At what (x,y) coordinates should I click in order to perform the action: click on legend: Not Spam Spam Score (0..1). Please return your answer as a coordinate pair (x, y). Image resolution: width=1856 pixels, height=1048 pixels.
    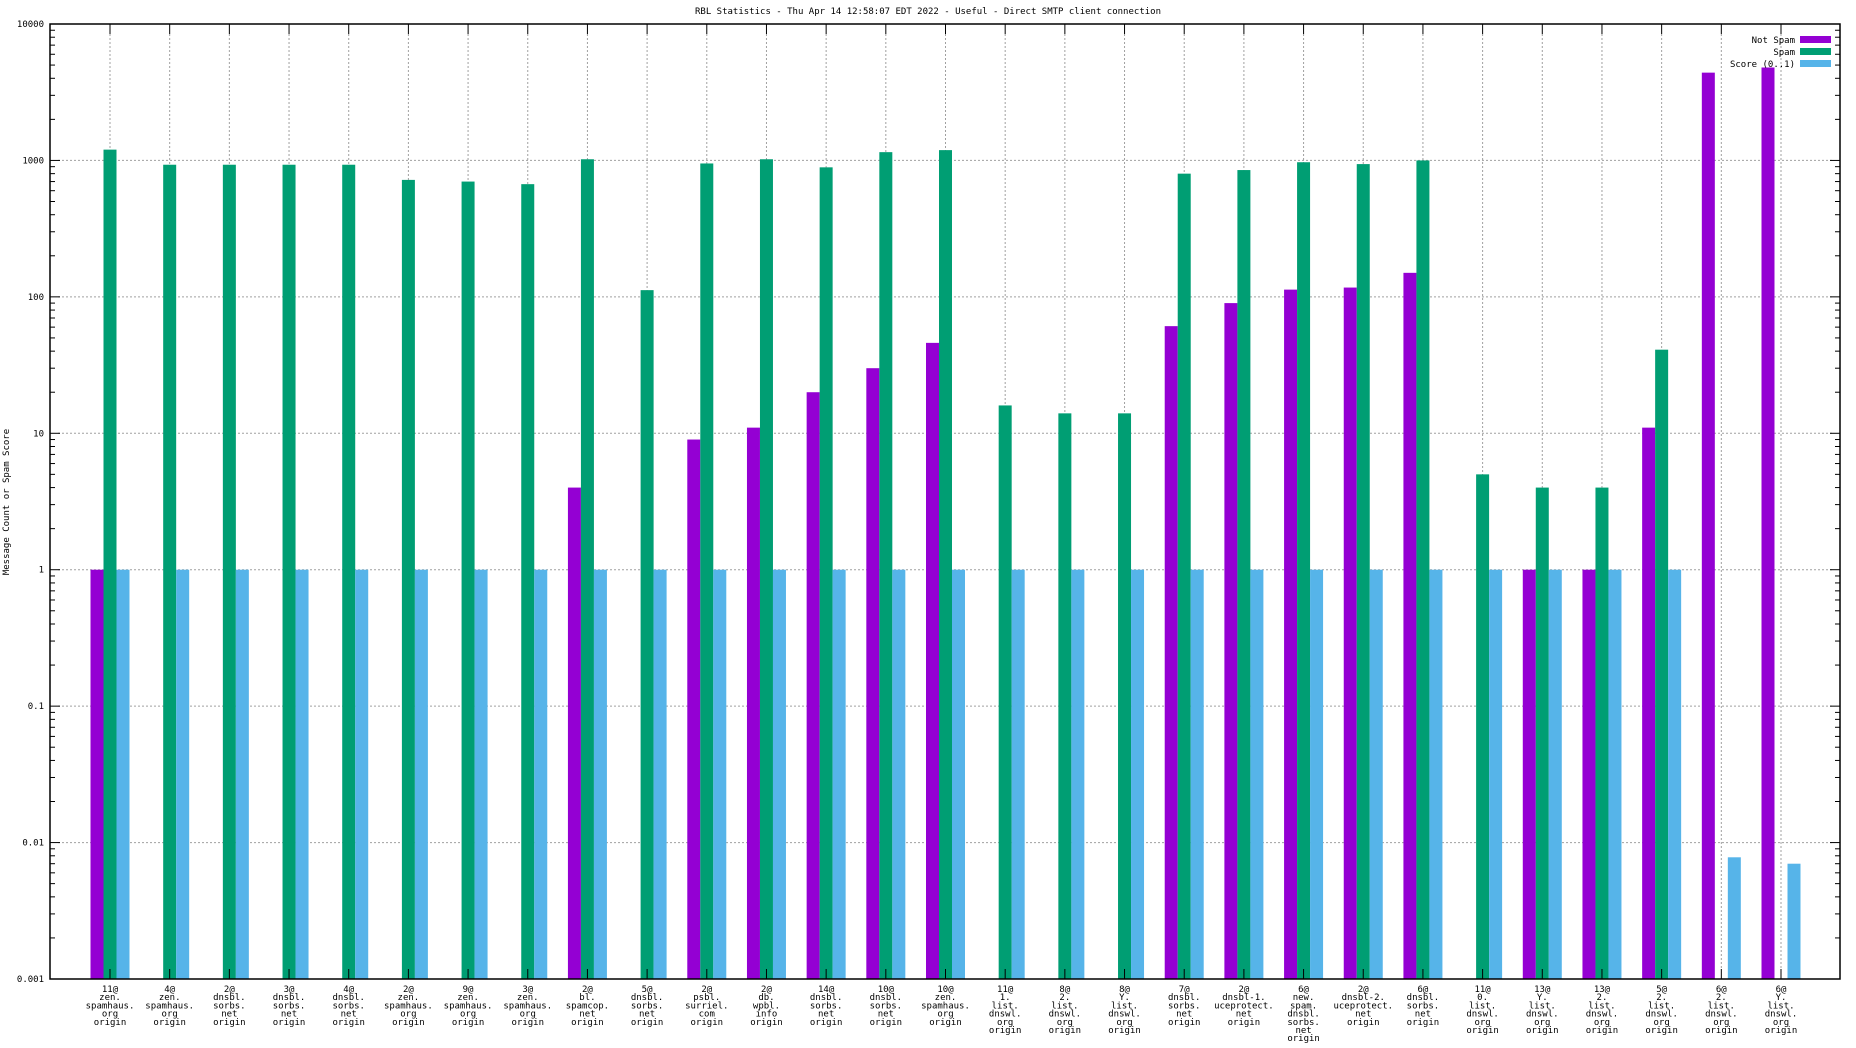
    Looking at the image, I should click on (1780, 53).